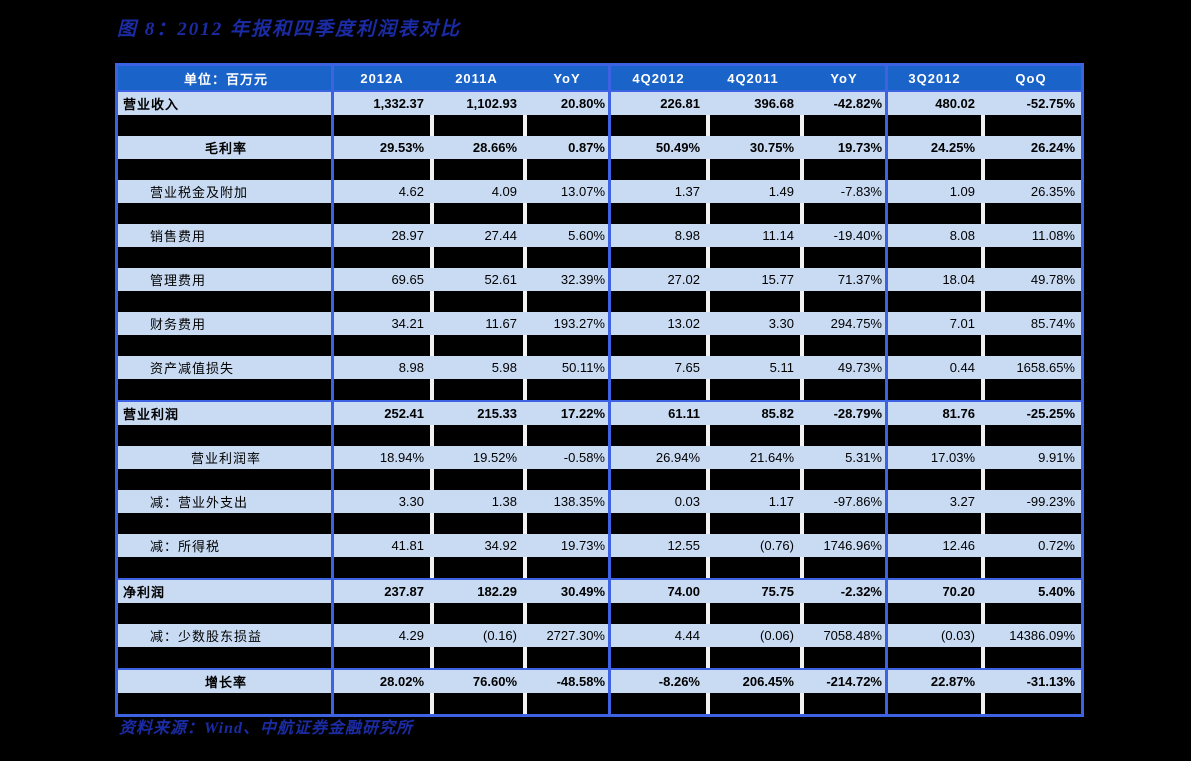 The height and width of the screenshot is (761, 1191). Describe the element at coordinates (407, 279) in the screenshot. I see `value-cell: 69.65` at that location.